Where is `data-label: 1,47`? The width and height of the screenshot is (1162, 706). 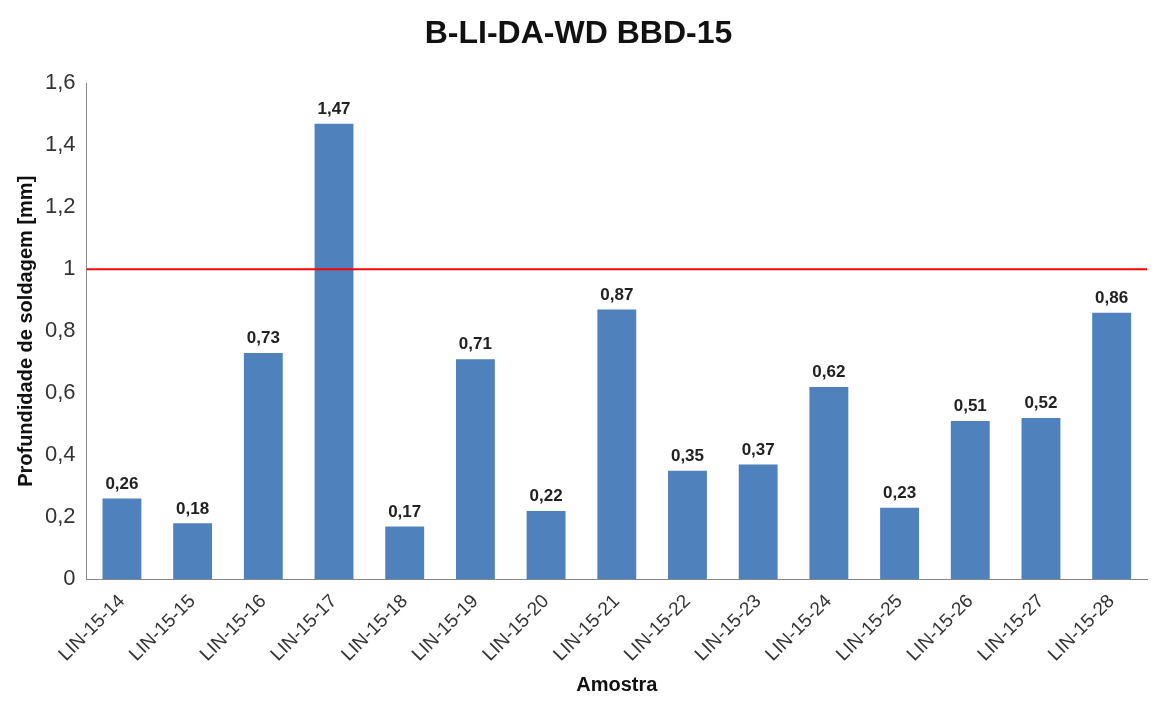
data-label: 1,47 is located at coordinates (334, 108).